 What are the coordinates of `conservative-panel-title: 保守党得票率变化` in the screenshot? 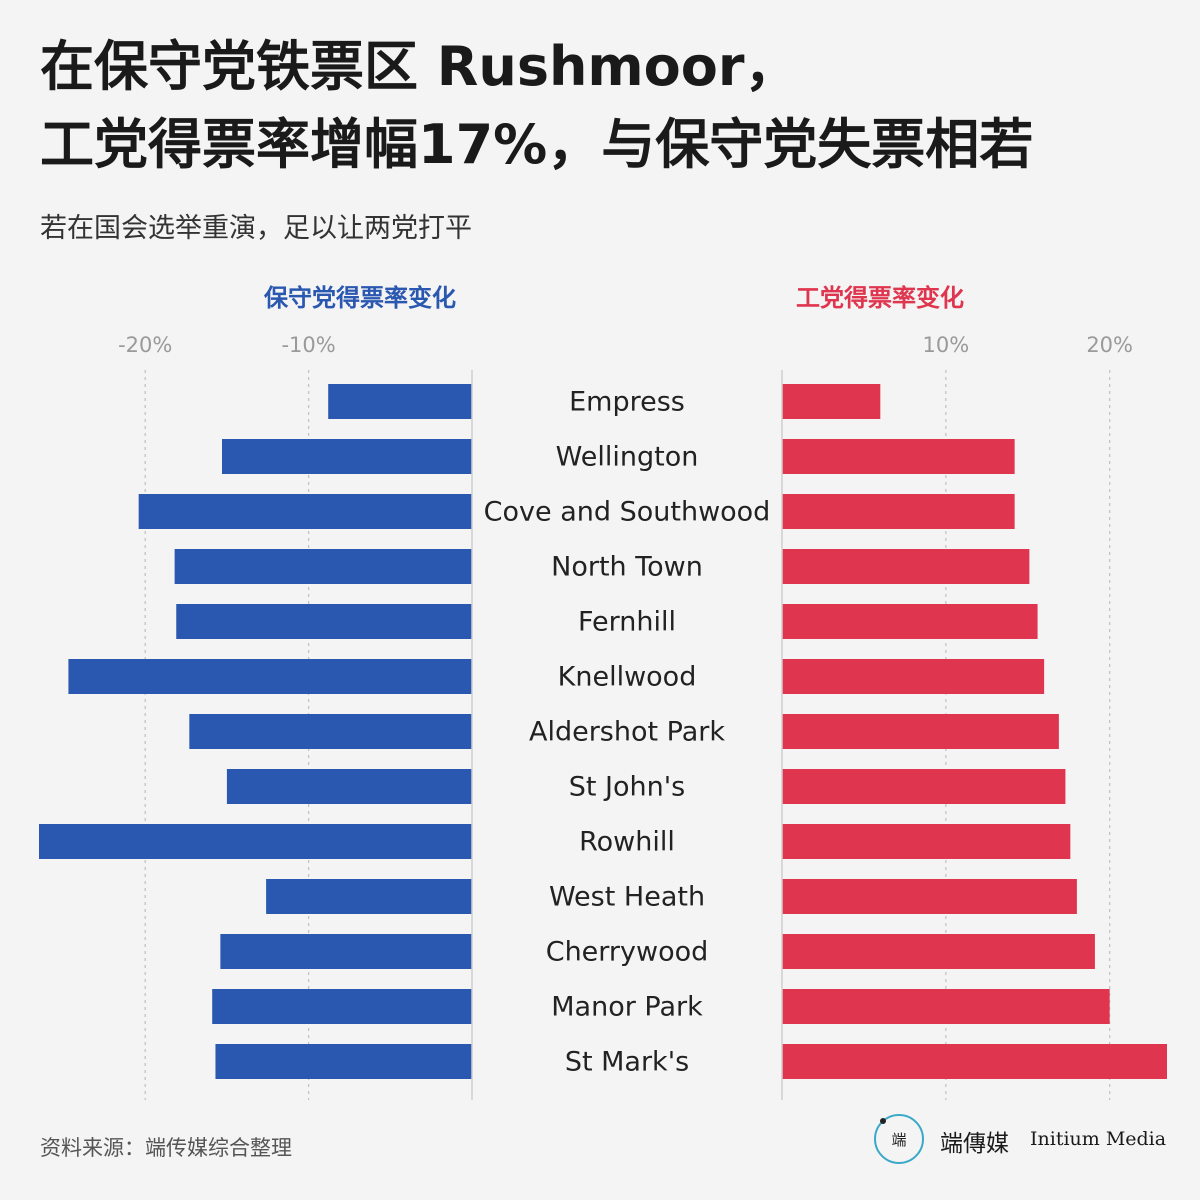 It's located at (360, 298).